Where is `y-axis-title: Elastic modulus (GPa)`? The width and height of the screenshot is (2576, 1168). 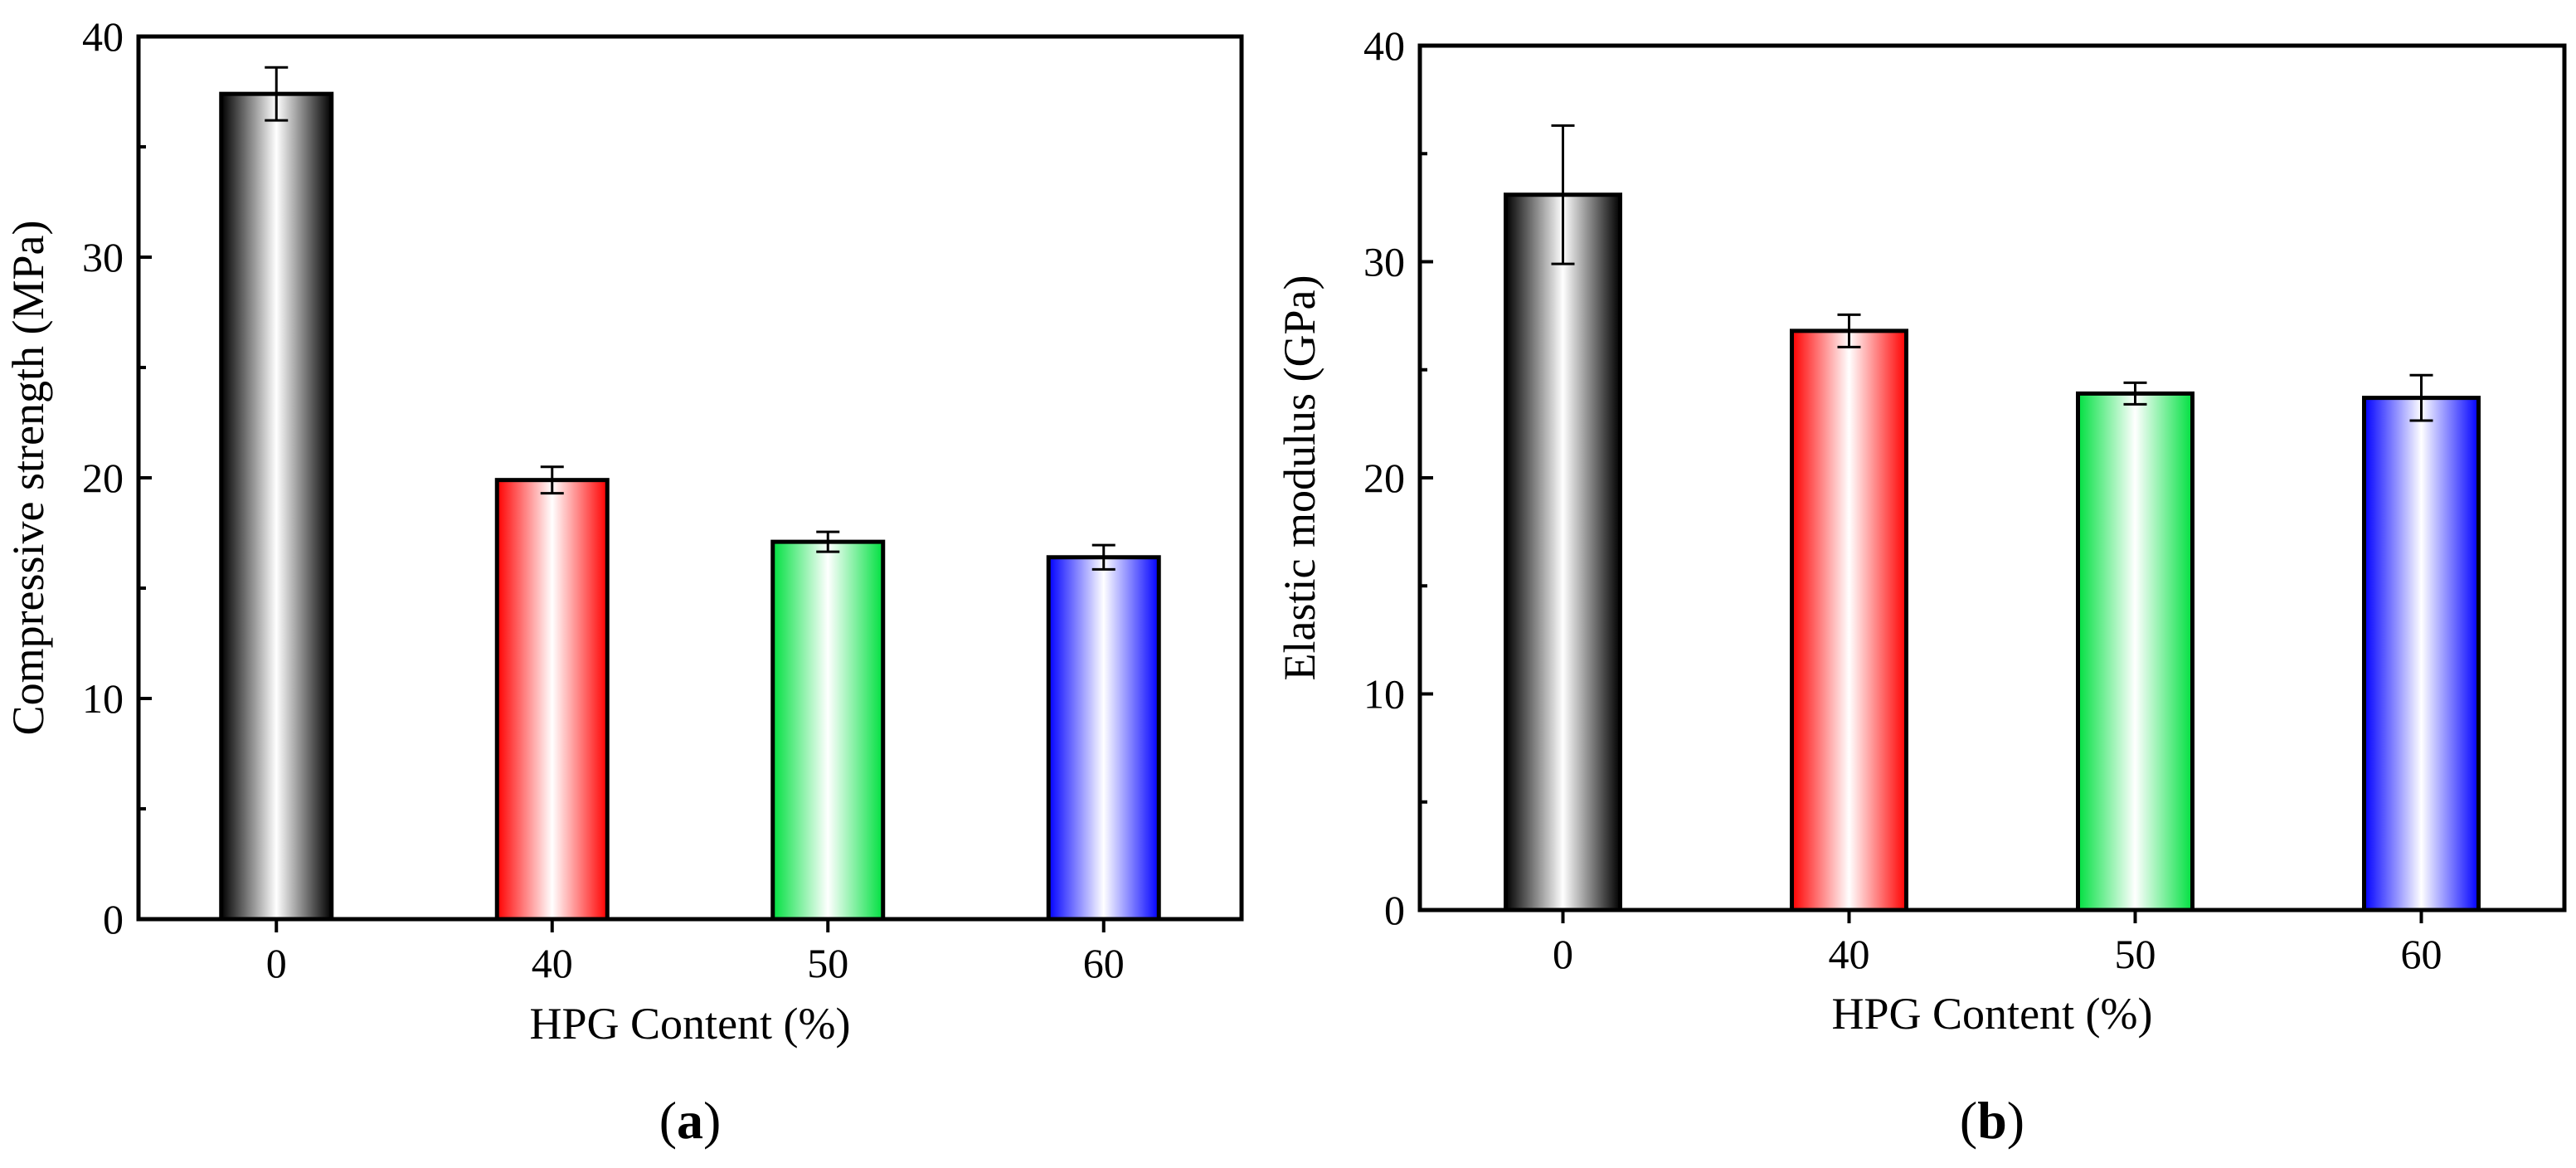
y-axis-title: Elastic modulus (GPa) is located at coordinates (1300, 478).